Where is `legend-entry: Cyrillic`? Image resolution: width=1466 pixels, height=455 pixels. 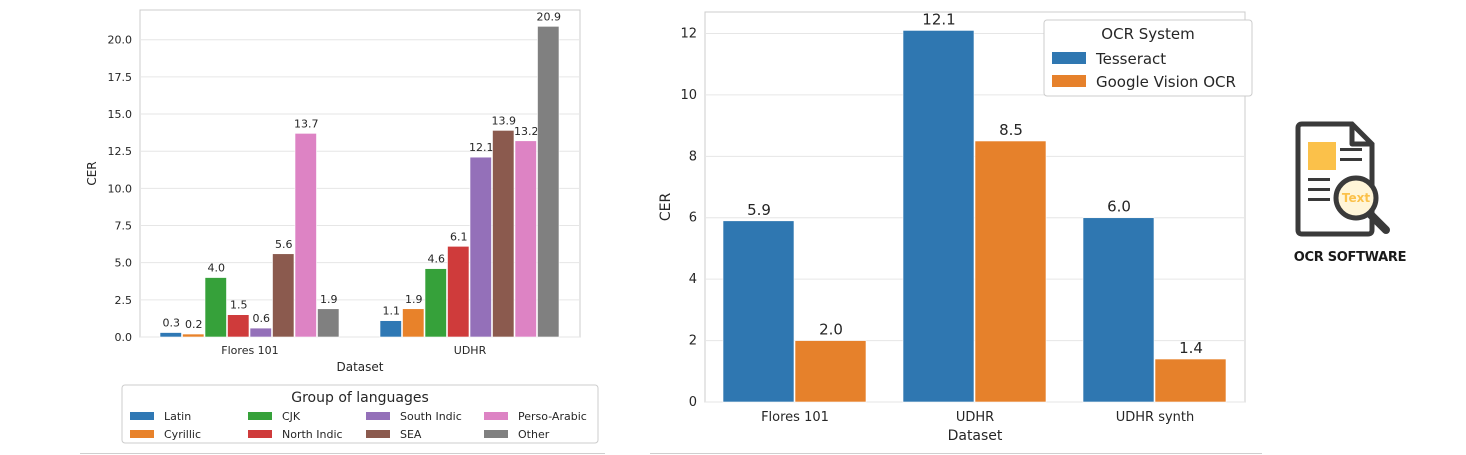
legend-entry: Cyrillic is located at coordinates (182, 434).